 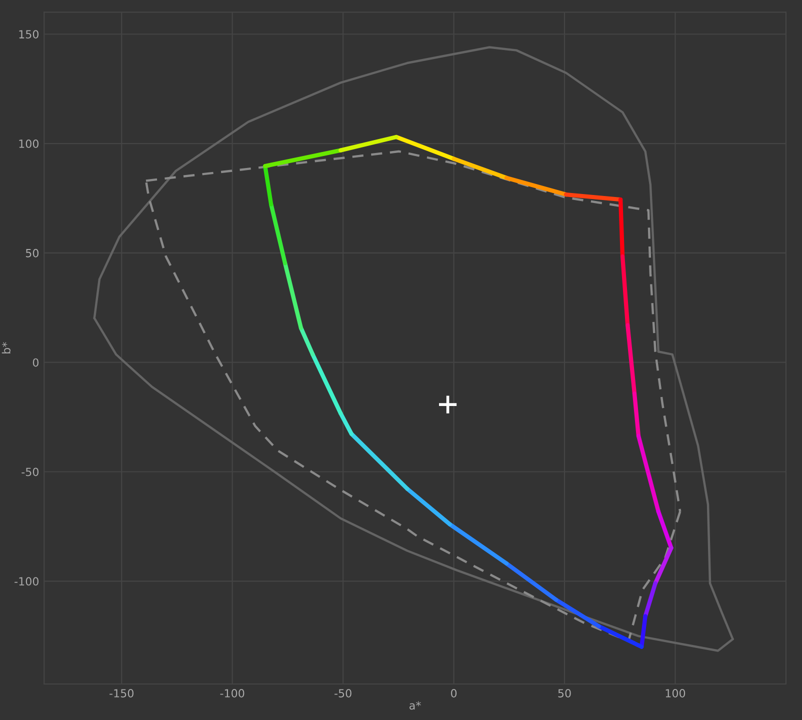 What do you see at coordinates (415, 705) in the screenshot?
I see `x-axis-title: a*` at bounding box center [415, 705].